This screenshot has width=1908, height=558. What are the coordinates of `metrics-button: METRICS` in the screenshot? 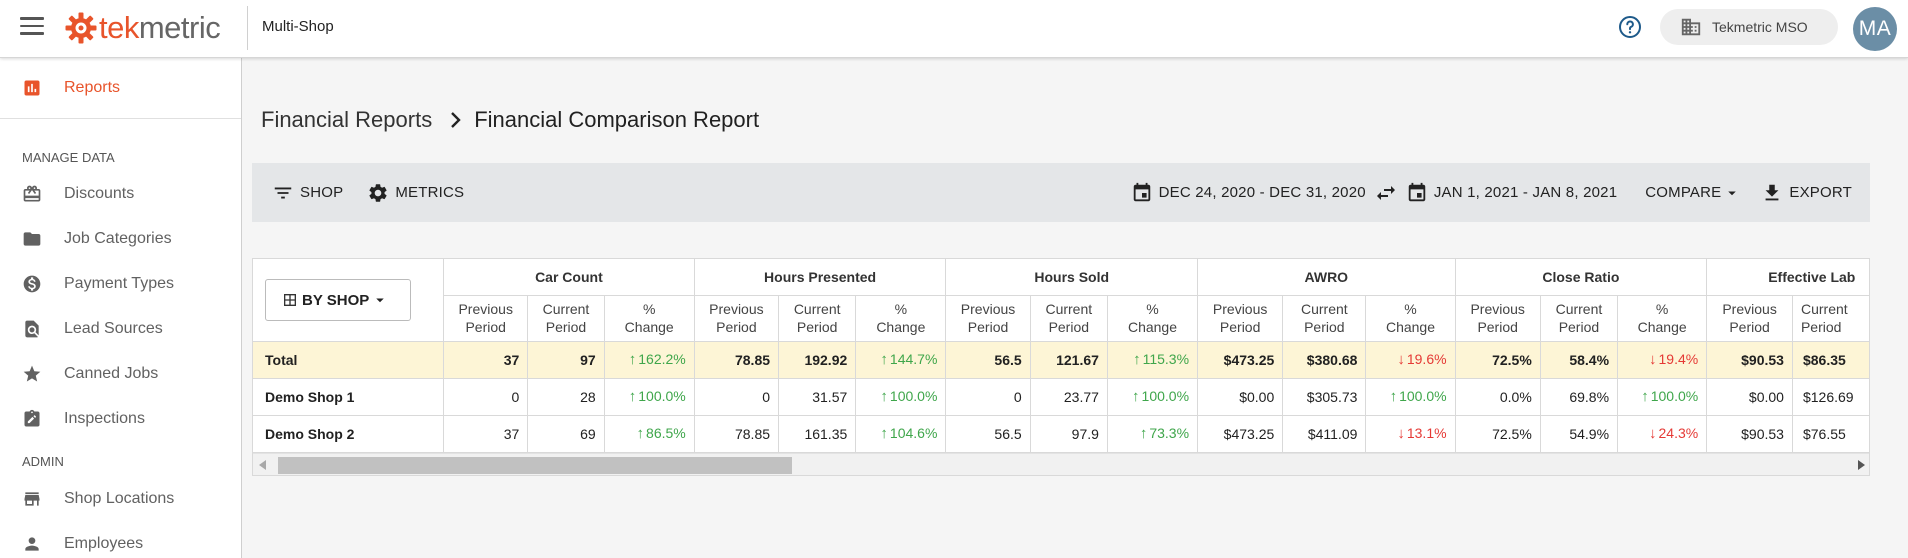 It's located at (415, 193).